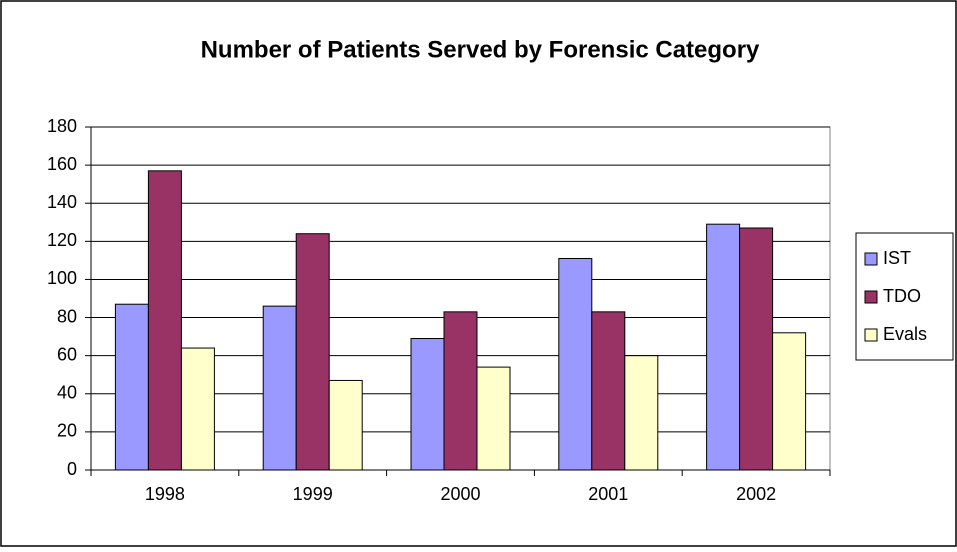 This screenshot has width=957, height=552. I want to click on y-tick-label: 140, so click(62, 202).